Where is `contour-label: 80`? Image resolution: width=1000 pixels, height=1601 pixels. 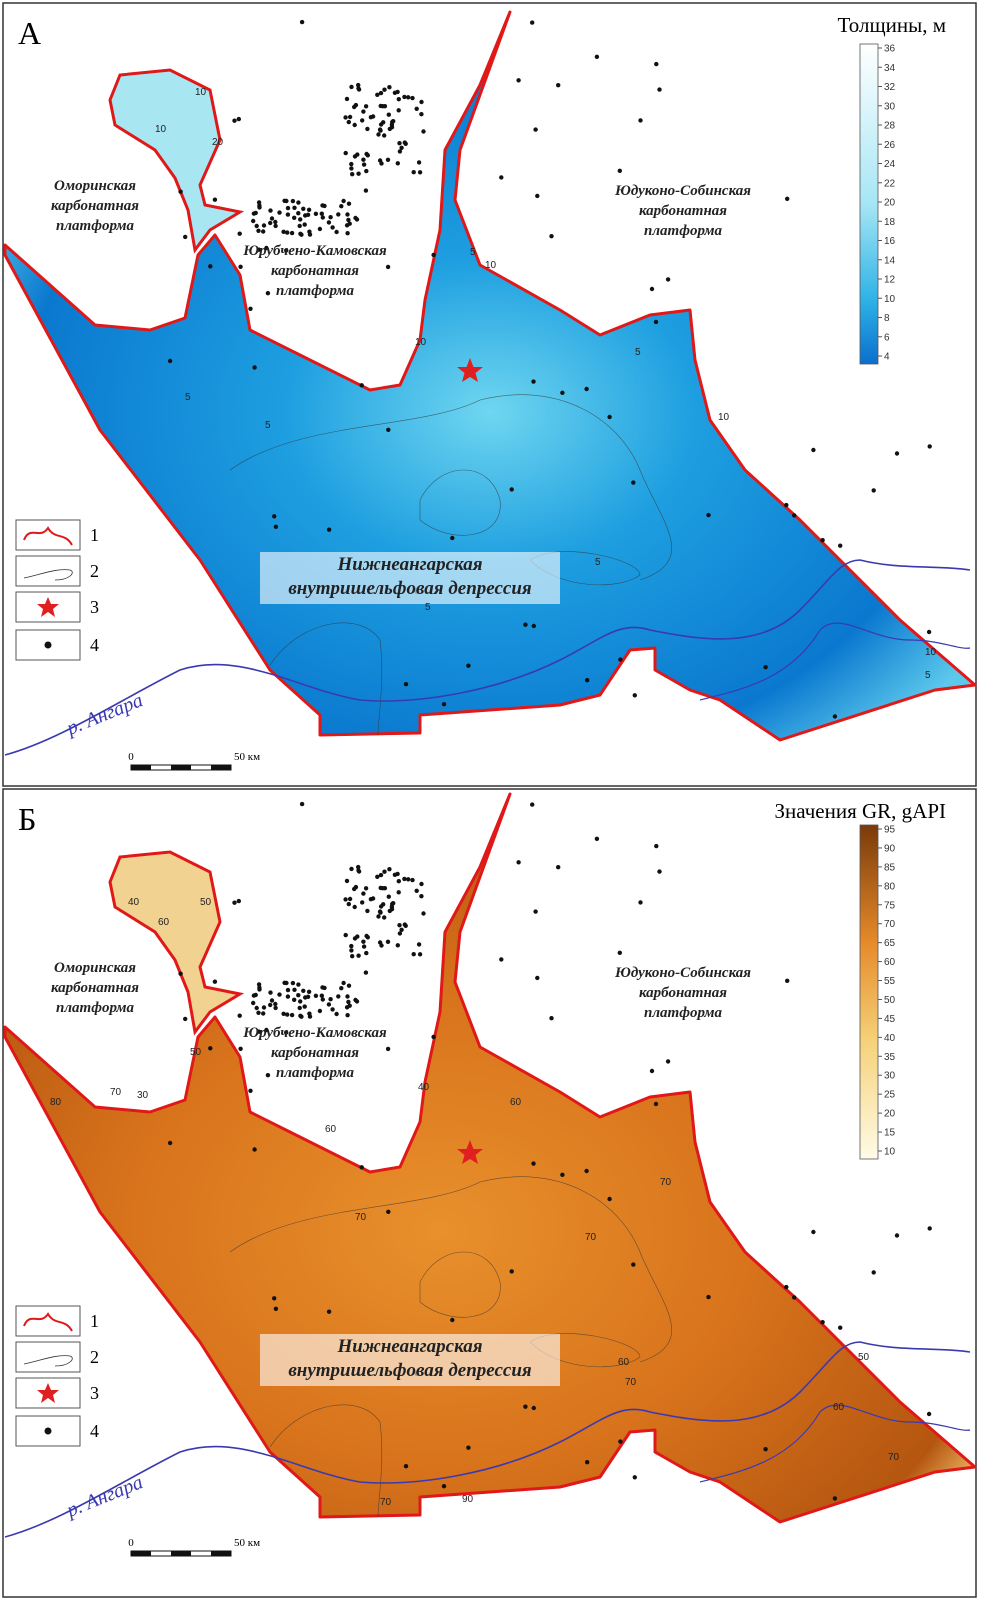 contour-label: 80 is located at coordinates (56, 1102).